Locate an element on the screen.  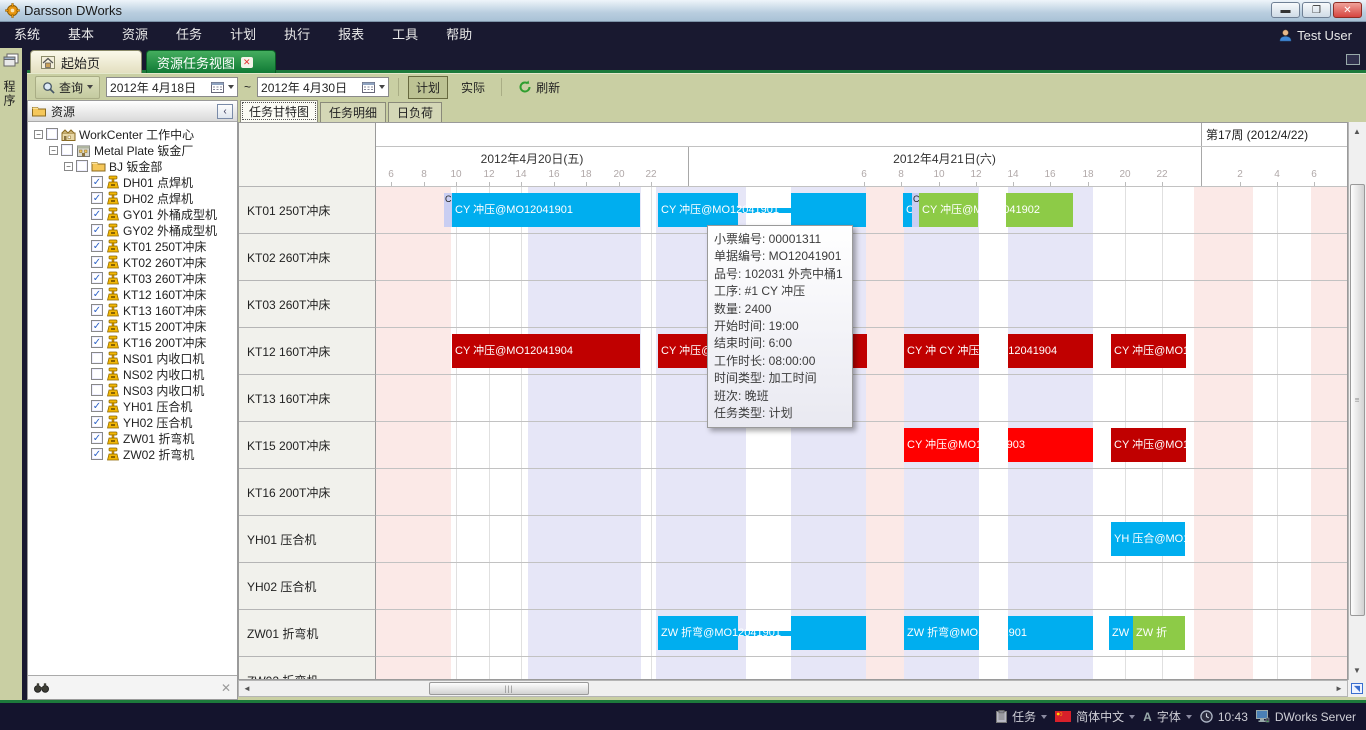
task-bar: ZW 折 is located at coordinates (1159, 633).